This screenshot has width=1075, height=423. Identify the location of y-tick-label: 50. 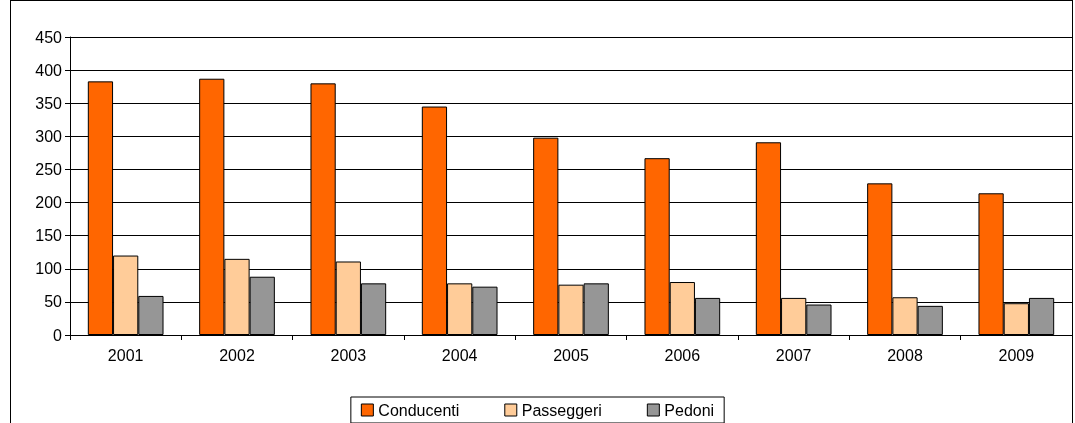
(53, 302).